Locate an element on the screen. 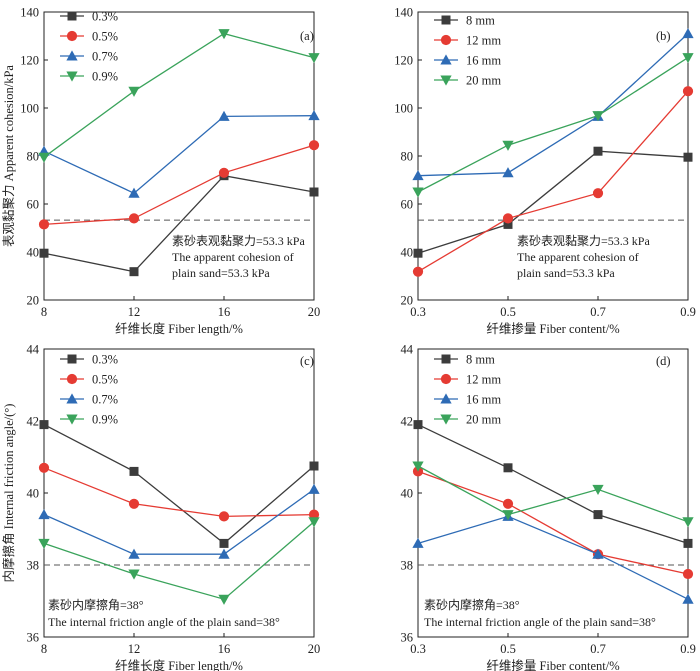  y-tick-label: 44 is located at coordinates (33, 350).